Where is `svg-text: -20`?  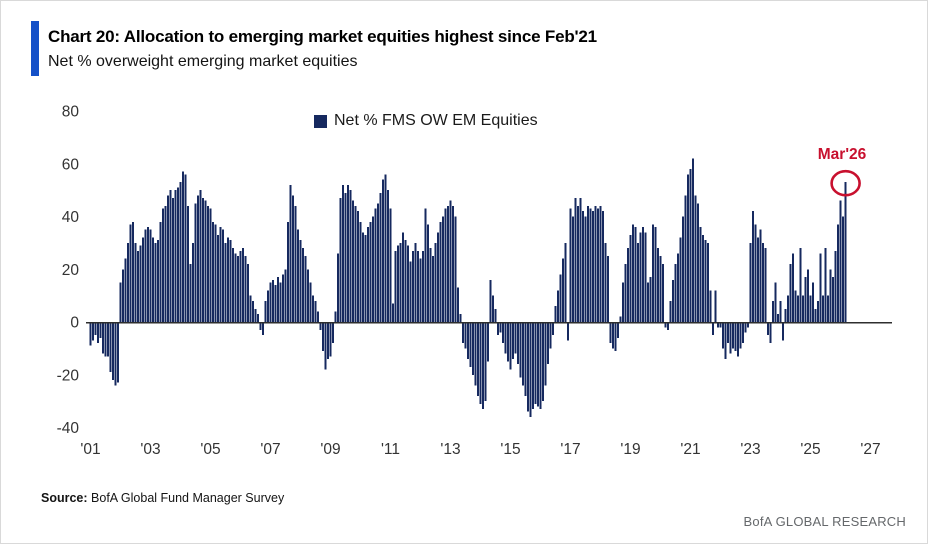
svg-text: -20 is located at coordinates (68, 375).